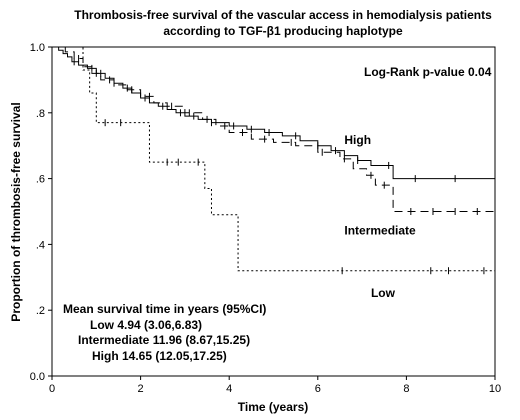  What do you see at coordinates (275, 385) in the screenshot?
I see `x-axis: 0 2 4 6 8 10` at bounding box center [275, 385].